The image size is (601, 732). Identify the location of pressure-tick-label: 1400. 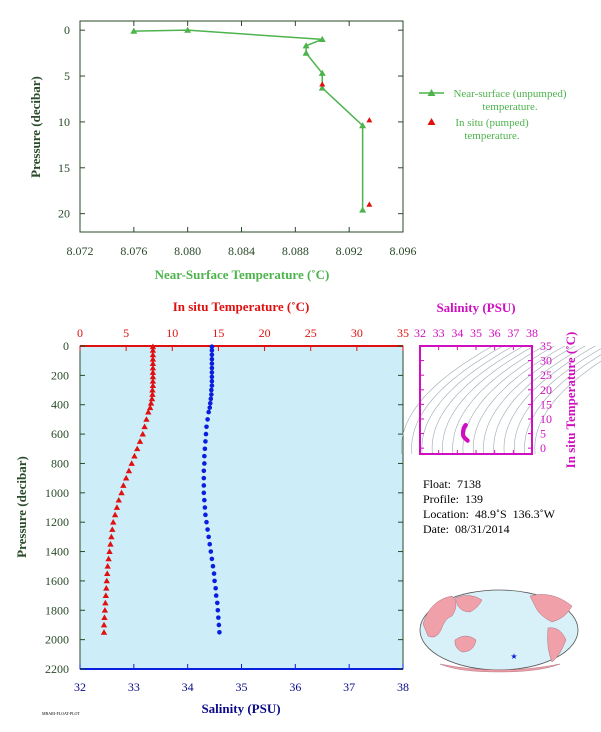
(57, 552).